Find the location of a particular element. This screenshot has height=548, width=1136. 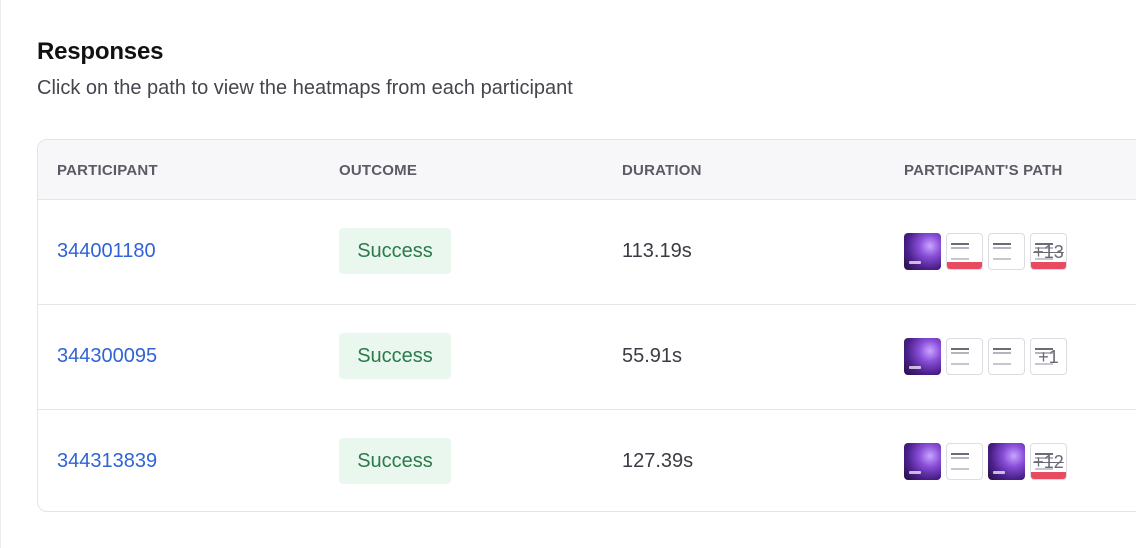

path-more-thumbnail: +1 is located at coordinates (1048, 356).